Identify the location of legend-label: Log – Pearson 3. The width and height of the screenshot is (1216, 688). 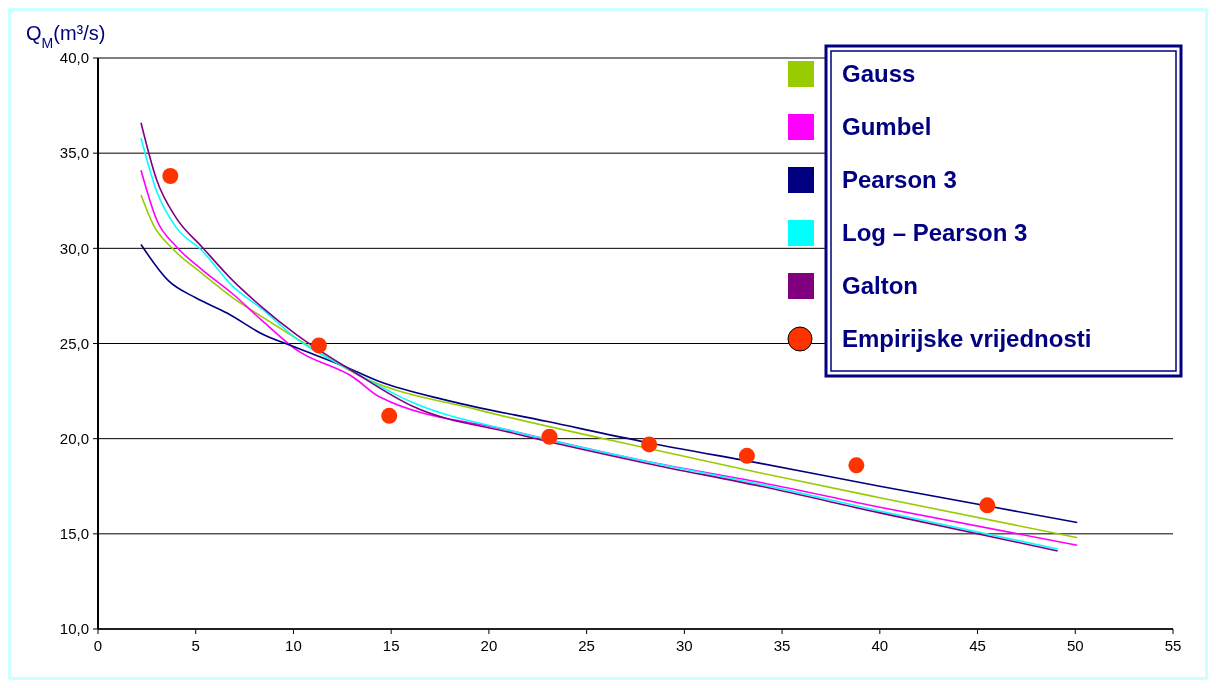
(935, 233).